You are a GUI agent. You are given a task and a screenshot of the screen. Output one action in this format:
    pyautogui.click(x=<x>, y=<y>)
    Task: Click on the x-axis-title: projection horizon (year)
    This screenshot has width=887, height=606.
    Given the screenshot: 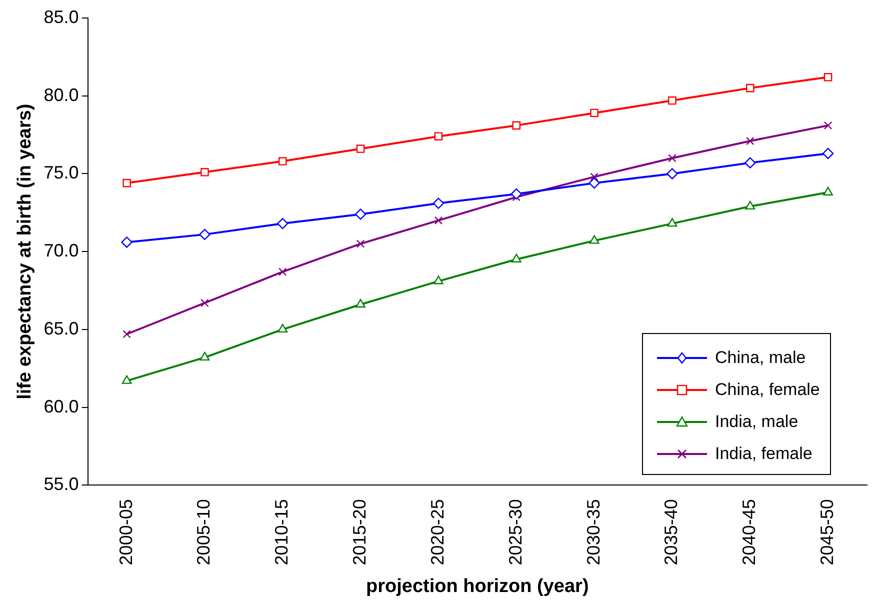 What is the action you would take?
    pyautogui.click(x=477, y=586)
    